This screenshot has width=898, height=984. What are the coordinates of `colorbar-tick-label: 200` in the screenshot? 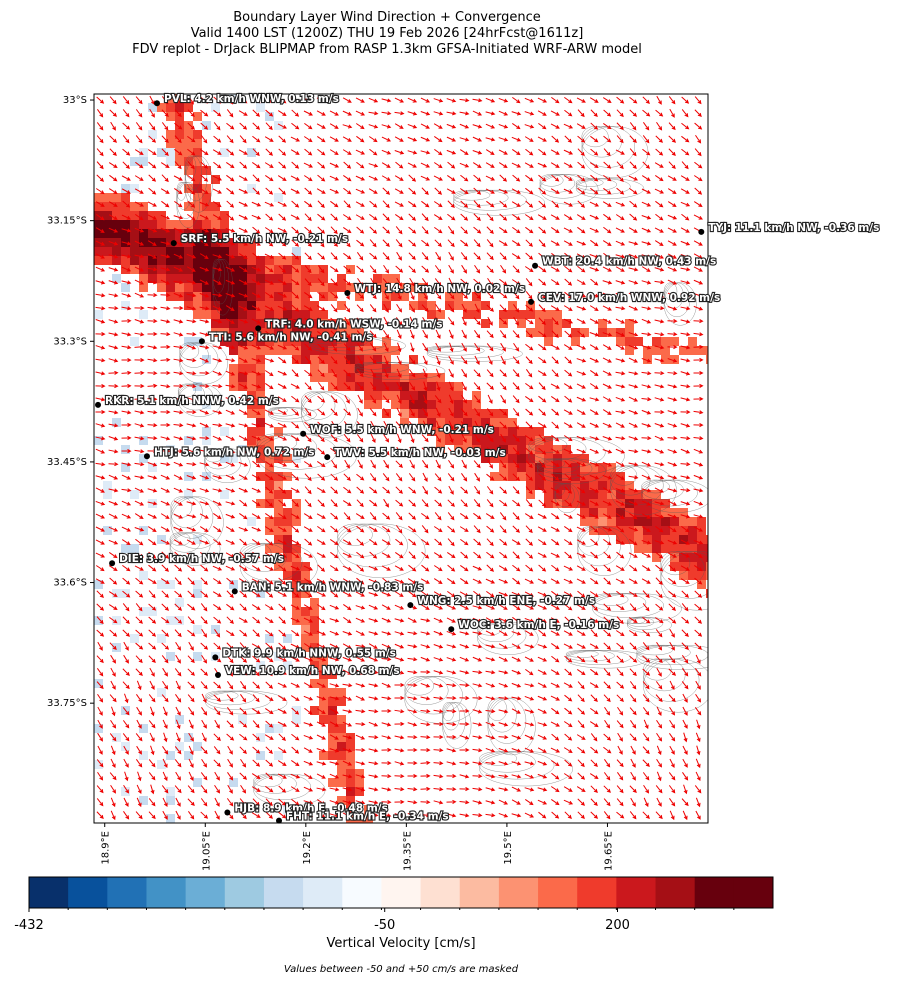 It's located at (617, 925).